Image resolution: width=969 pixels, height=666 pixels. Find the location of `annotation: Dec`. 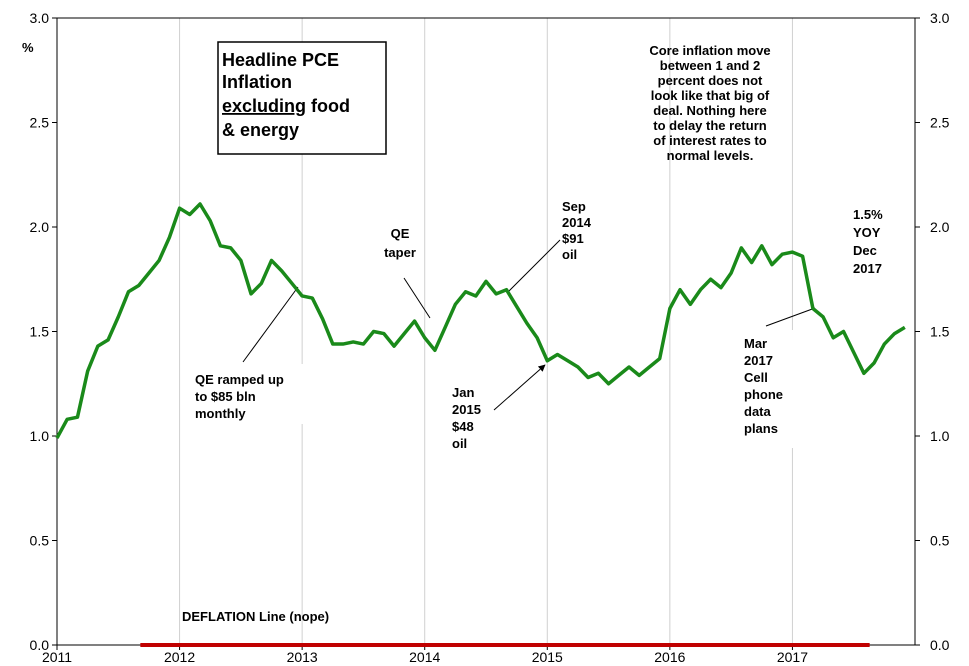

annotation: Dec is located at coordinates (865, 250).